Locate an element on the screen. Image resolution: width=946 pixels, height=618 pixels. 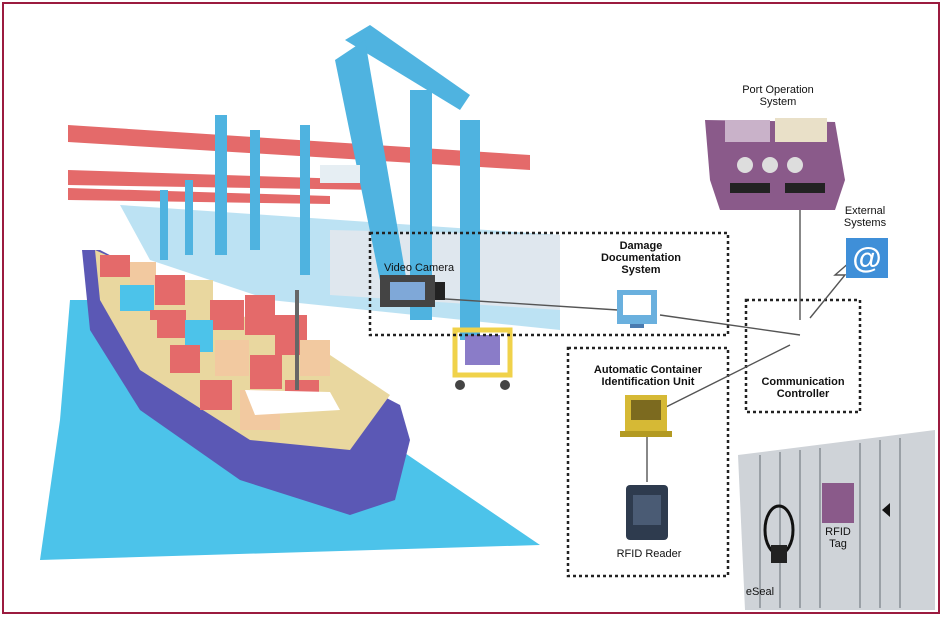
computer-terminal-icon is located at coordinates (646, 416).